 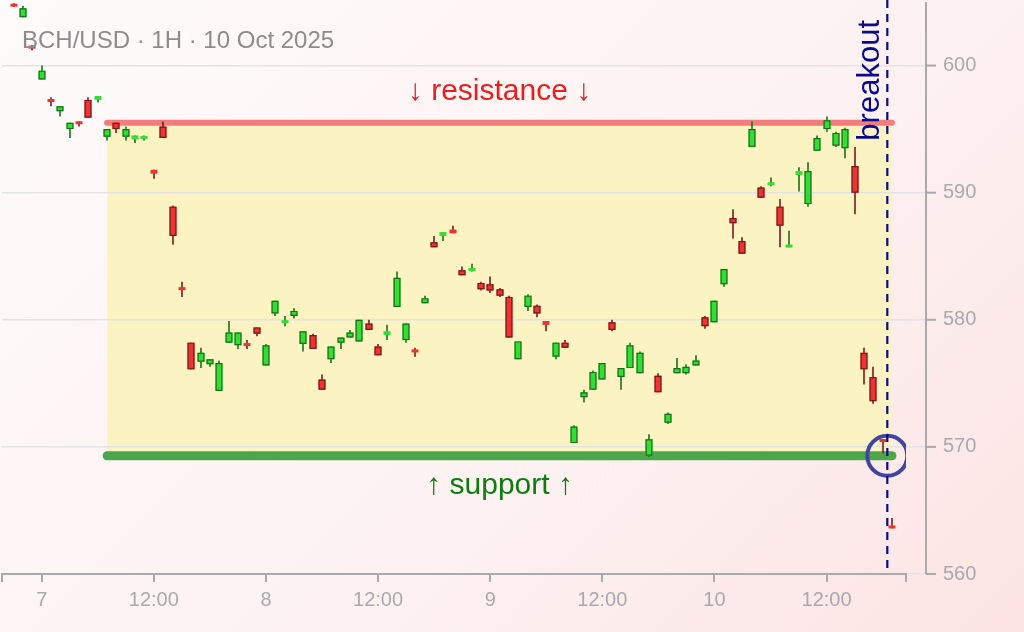 I want to click on y-tick-label: 560, so click(x=960, y=572).